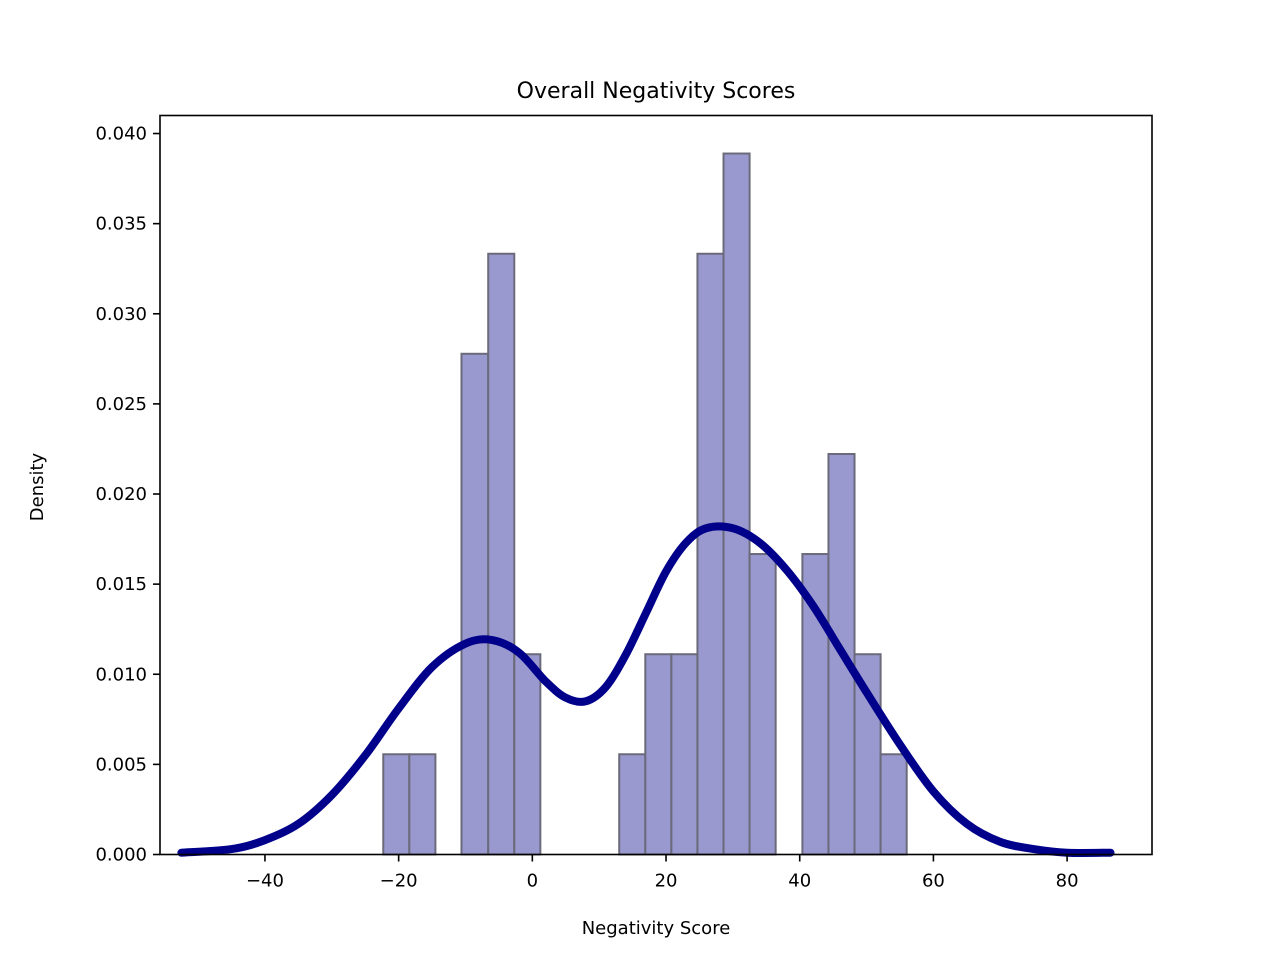  What do you see at coordinates (121, 314) in the screenshot?
I see `y-tick-label: 0.030` at bounding box center [121, 314].